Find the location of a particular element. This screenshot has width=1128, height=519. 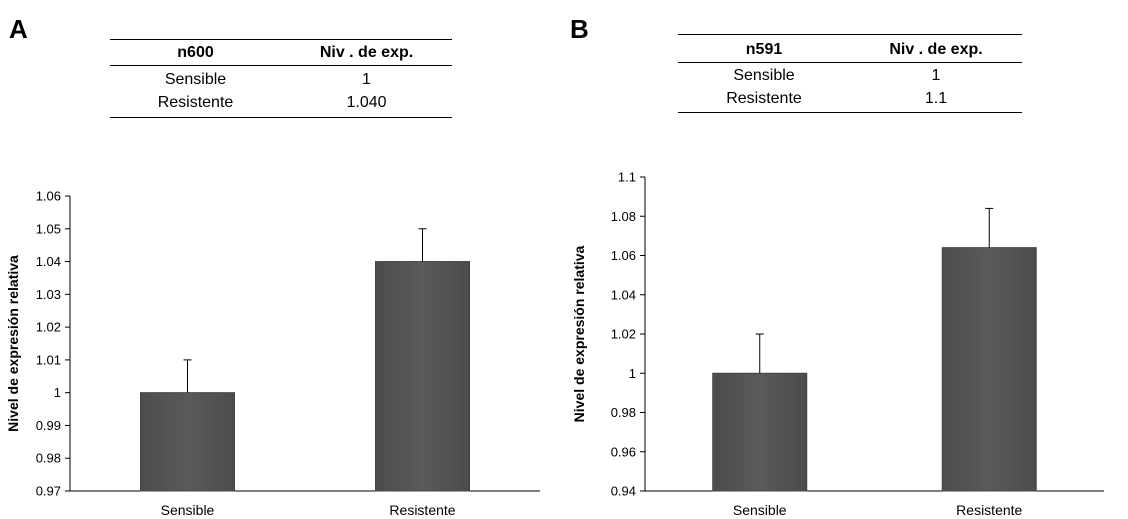

y-tick-label: 1.03 is located at coordinates (48, 294).